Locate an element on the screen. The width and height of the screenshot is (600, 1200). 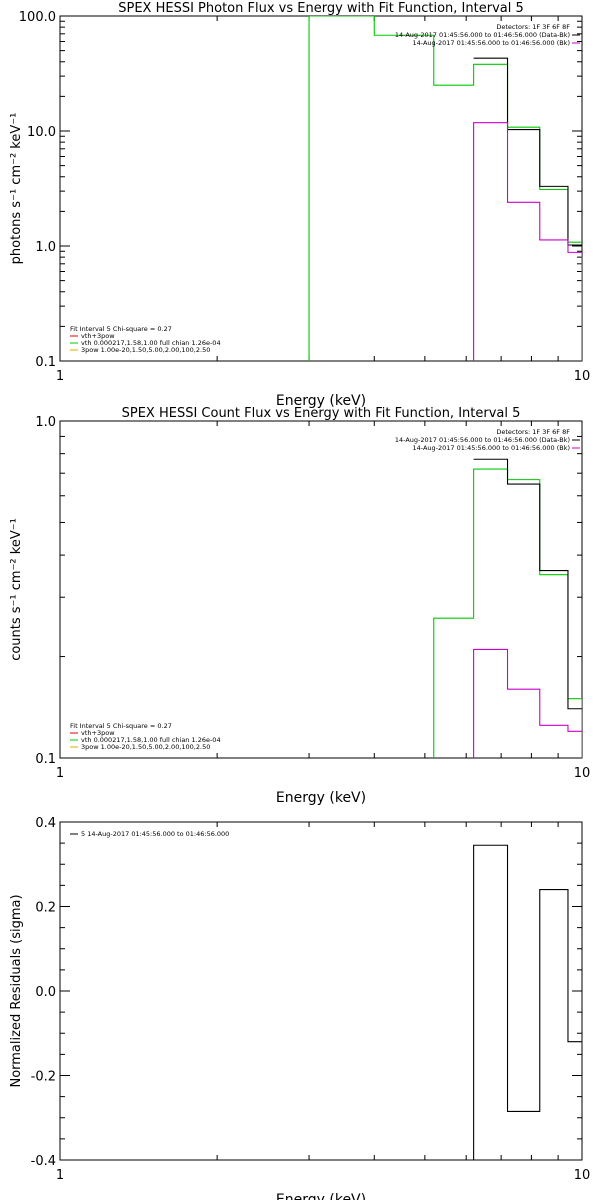
y-tick-label: 10.0 is located at coordinates (41, 132).